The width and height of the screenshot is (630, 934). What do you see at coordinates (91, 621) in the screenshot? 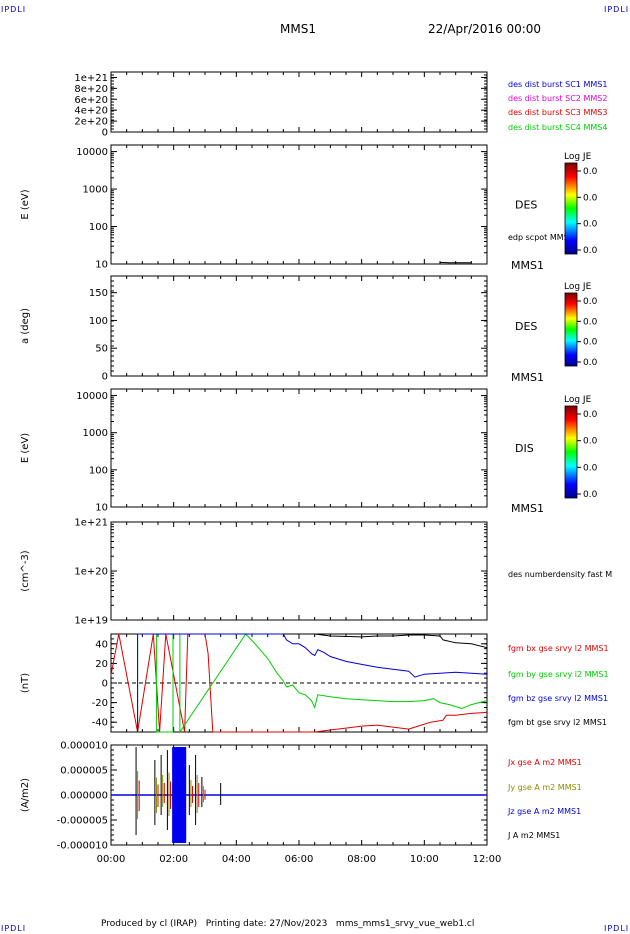
I see `y-tick-label: 1e+19` at bounding box center [91, 621].